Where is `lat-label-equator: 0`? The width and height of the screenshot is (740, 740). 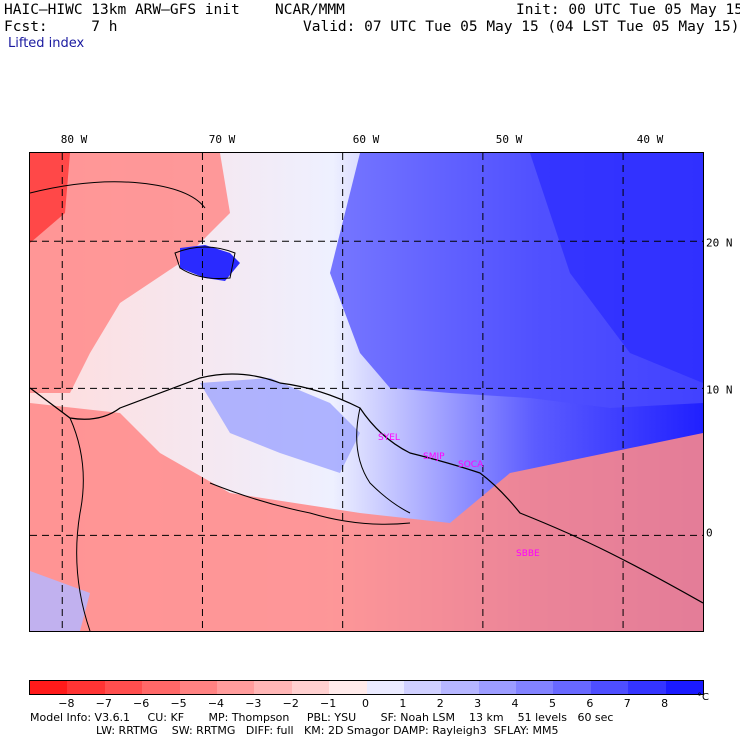
lat-label-equator: 0 is located at coordinates (709, 533).